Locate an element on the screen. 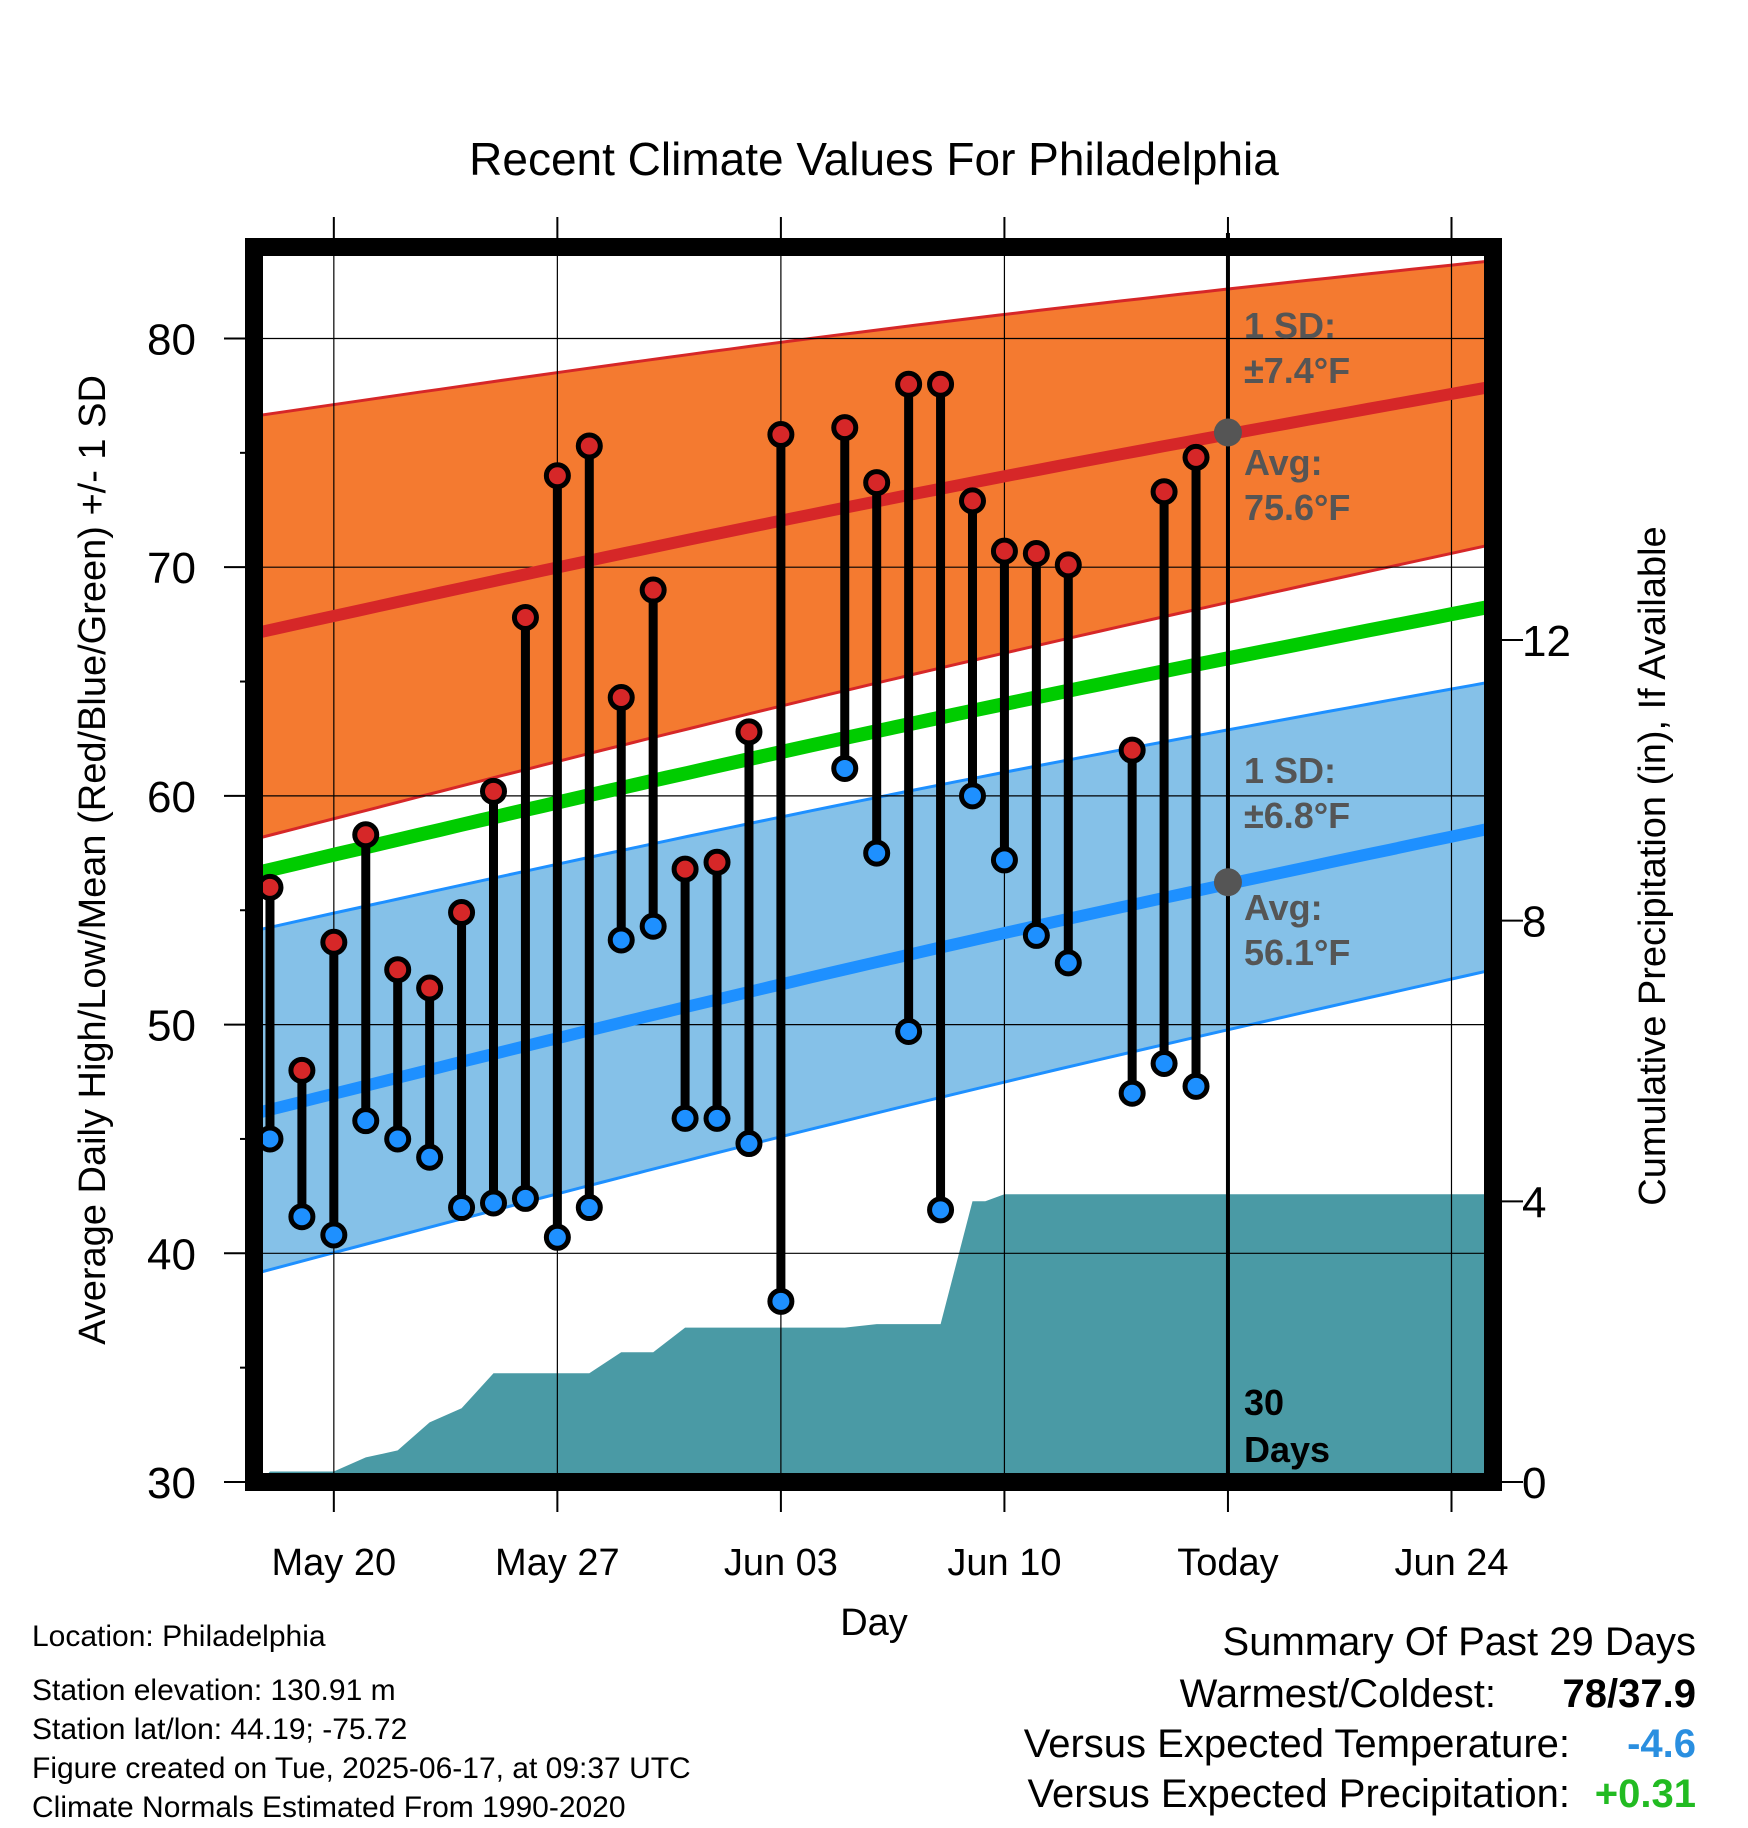  y-tick-label: 50 is located at coordinates (171, 1026).